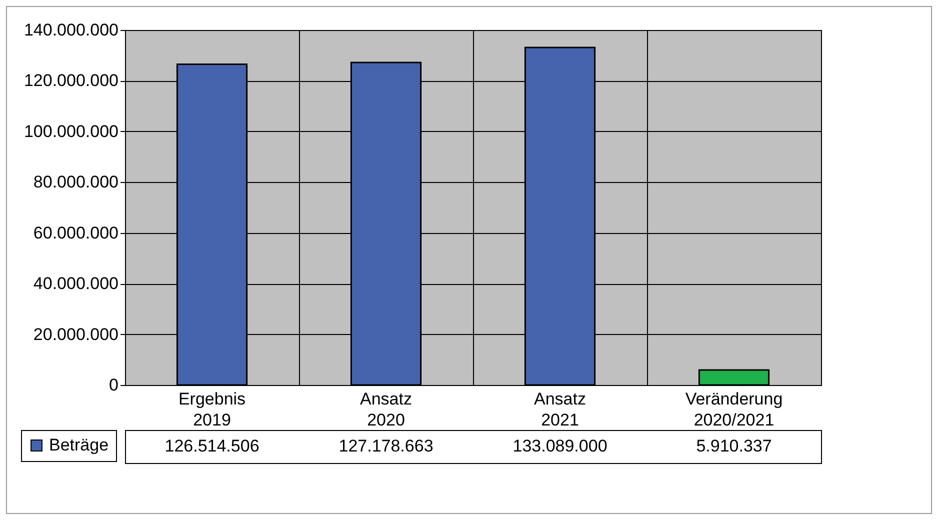 Image resolution: width=938 pixels, height=520 pixels. I want to click on y-tick-label: 40.000.000, so click(75, 284).